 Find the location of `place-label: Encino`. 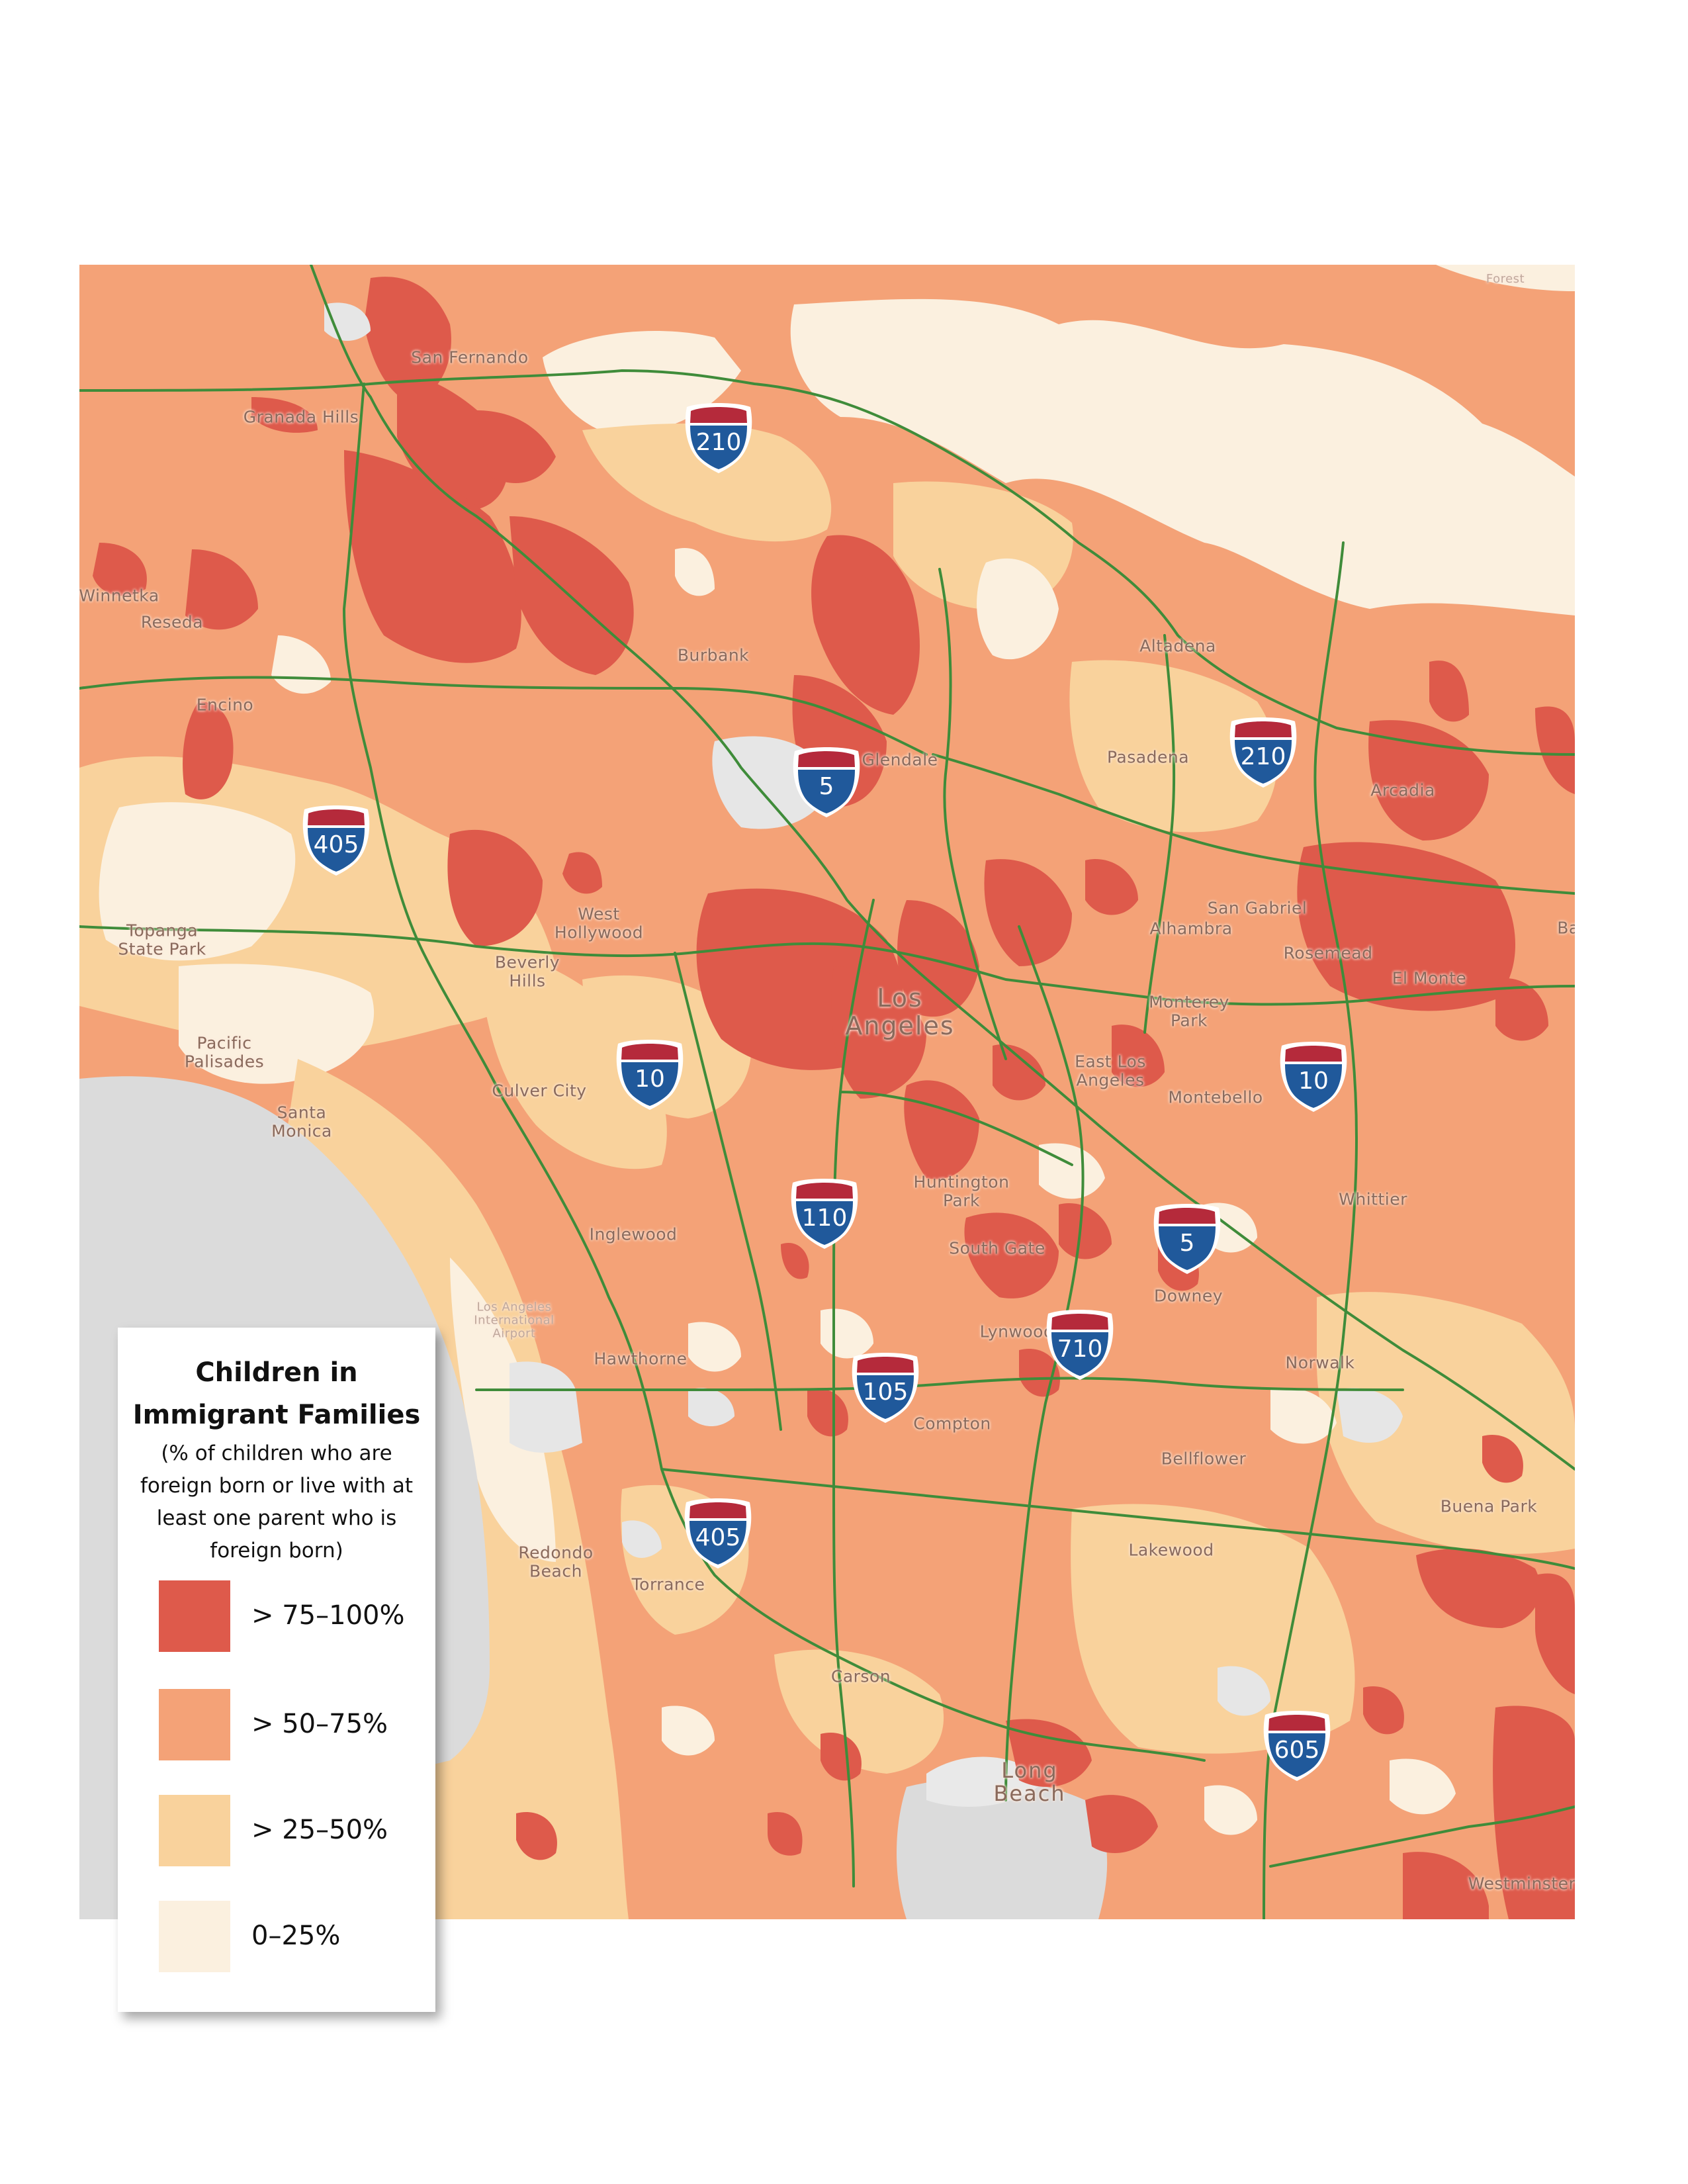

place-label: Encino is located at coordinates (225, 705).